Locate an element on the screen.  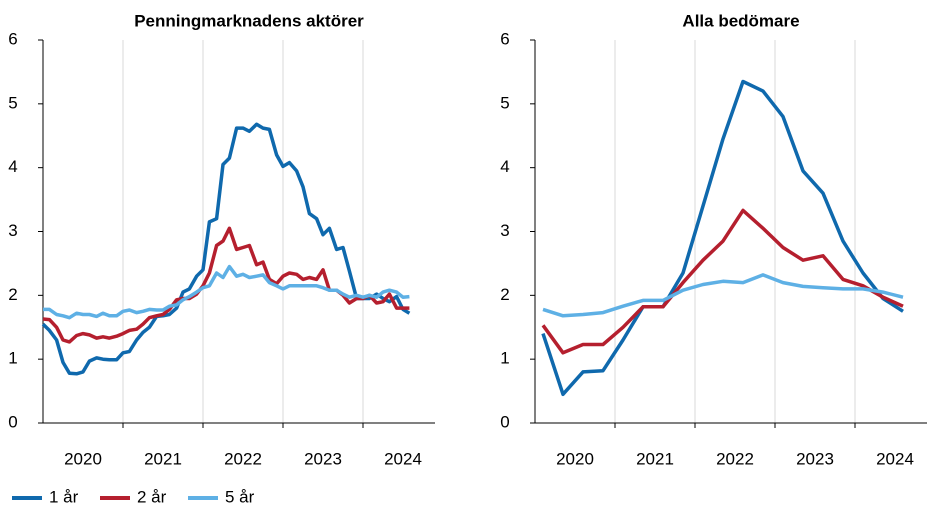
legend-label: 5 år is located at coordinates (240, 496).